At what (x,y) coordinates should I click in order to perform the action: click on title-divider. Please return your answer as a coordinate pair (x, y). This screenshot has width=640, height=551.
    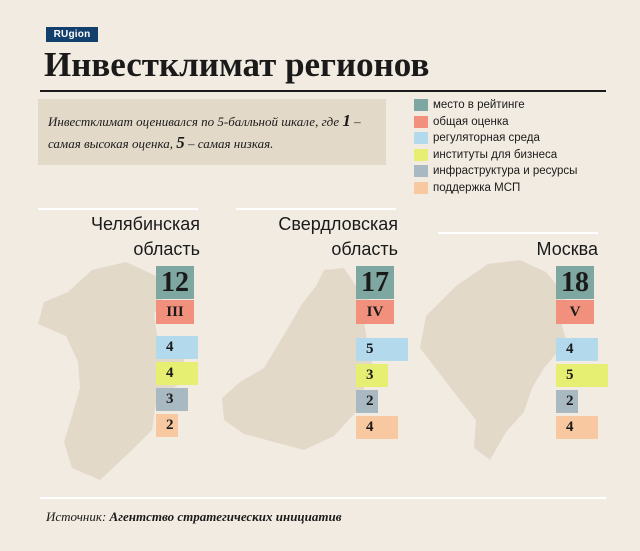
    Looking at the image, I should click on (323, 91).